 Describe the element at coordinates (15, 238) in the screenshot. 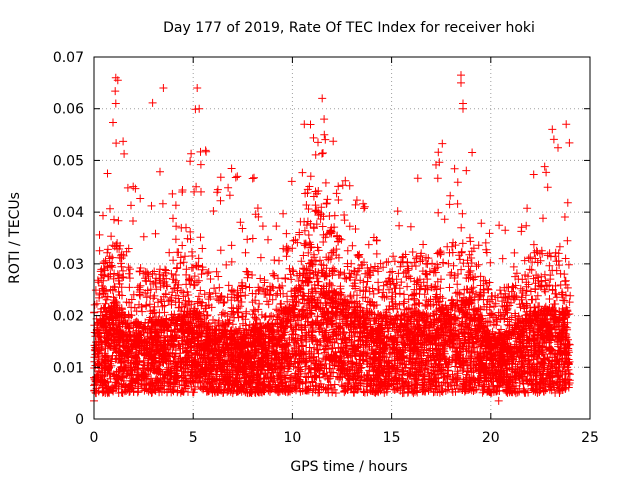

I see `y-axis-label: ROTI / TECUs` at that location.